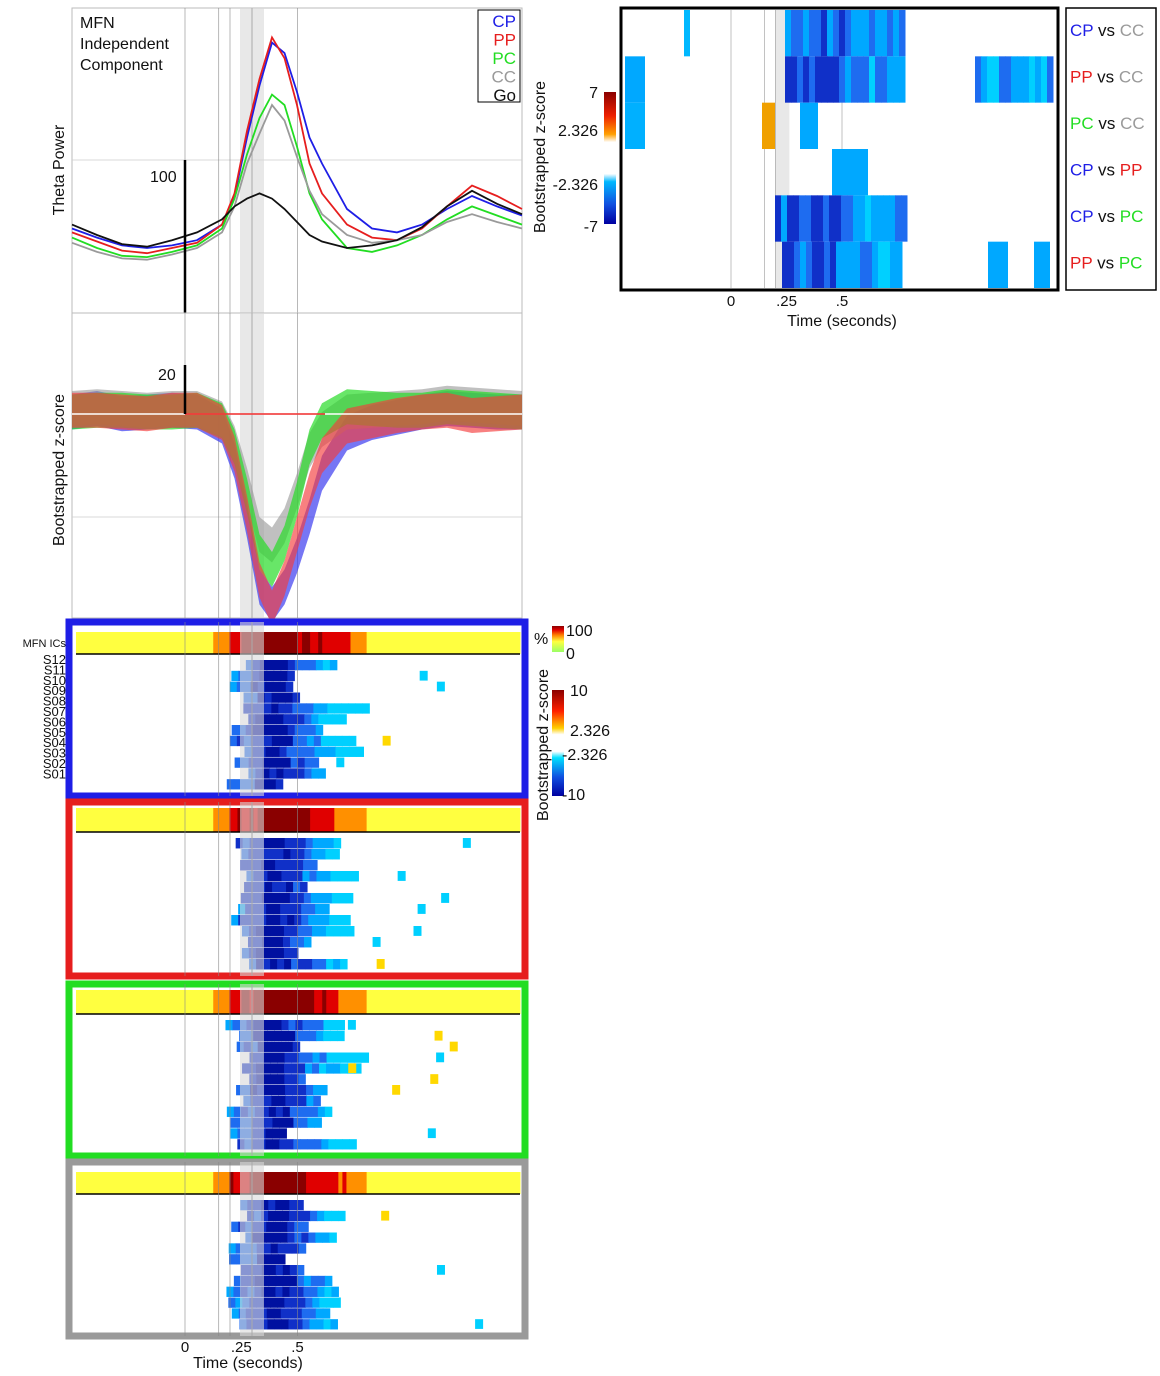 This screenshot has width=1160, height=1376. I want to click on raster-box-frame-PC, so click(297, 1070).